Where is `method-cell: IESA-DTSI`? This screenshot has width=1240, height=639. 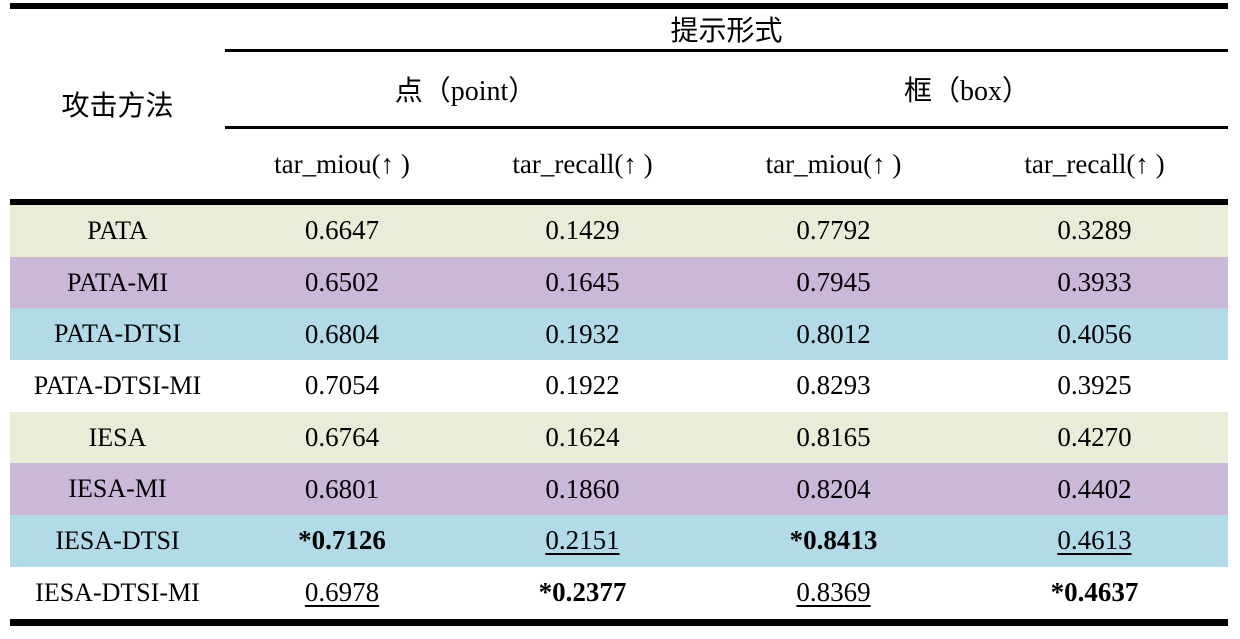
method-cell: IESA-DTSI is located at coordinates (117, 540).